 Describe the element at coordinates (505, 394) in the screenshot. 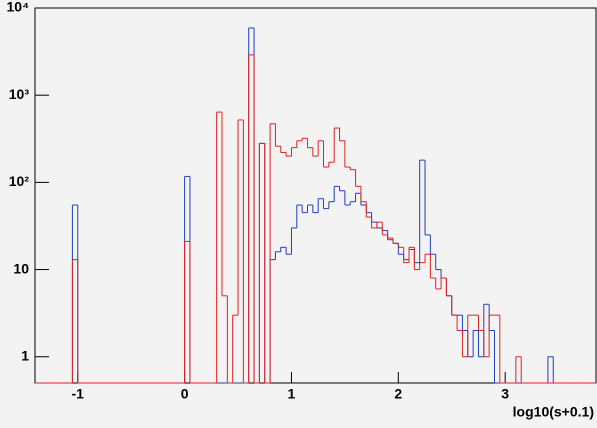

I see `x-tick-label: 3` at that location.